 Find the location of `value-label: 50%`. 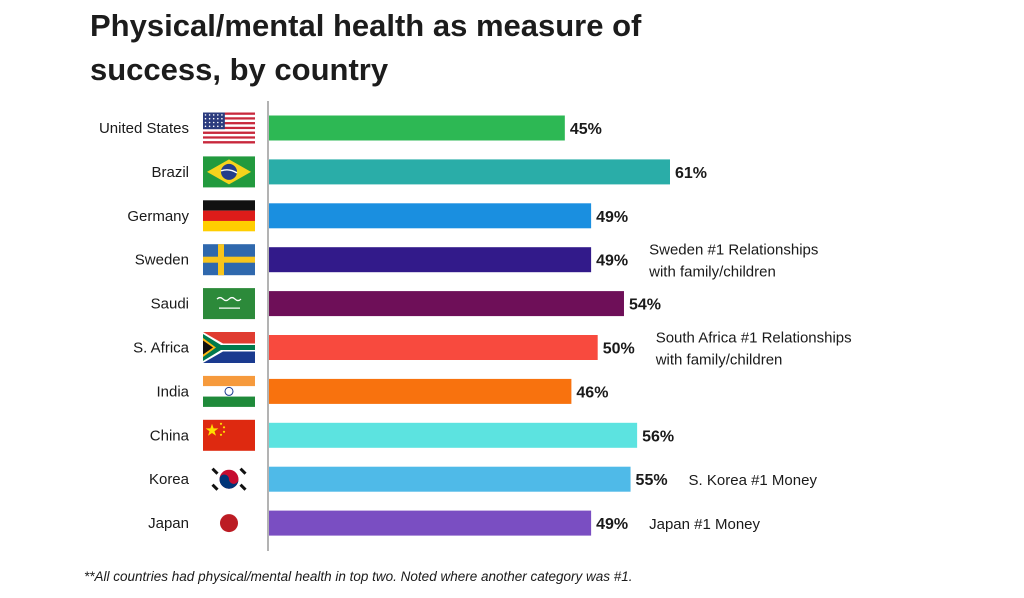

value-label: 50% is located at coordinates (619, 349).